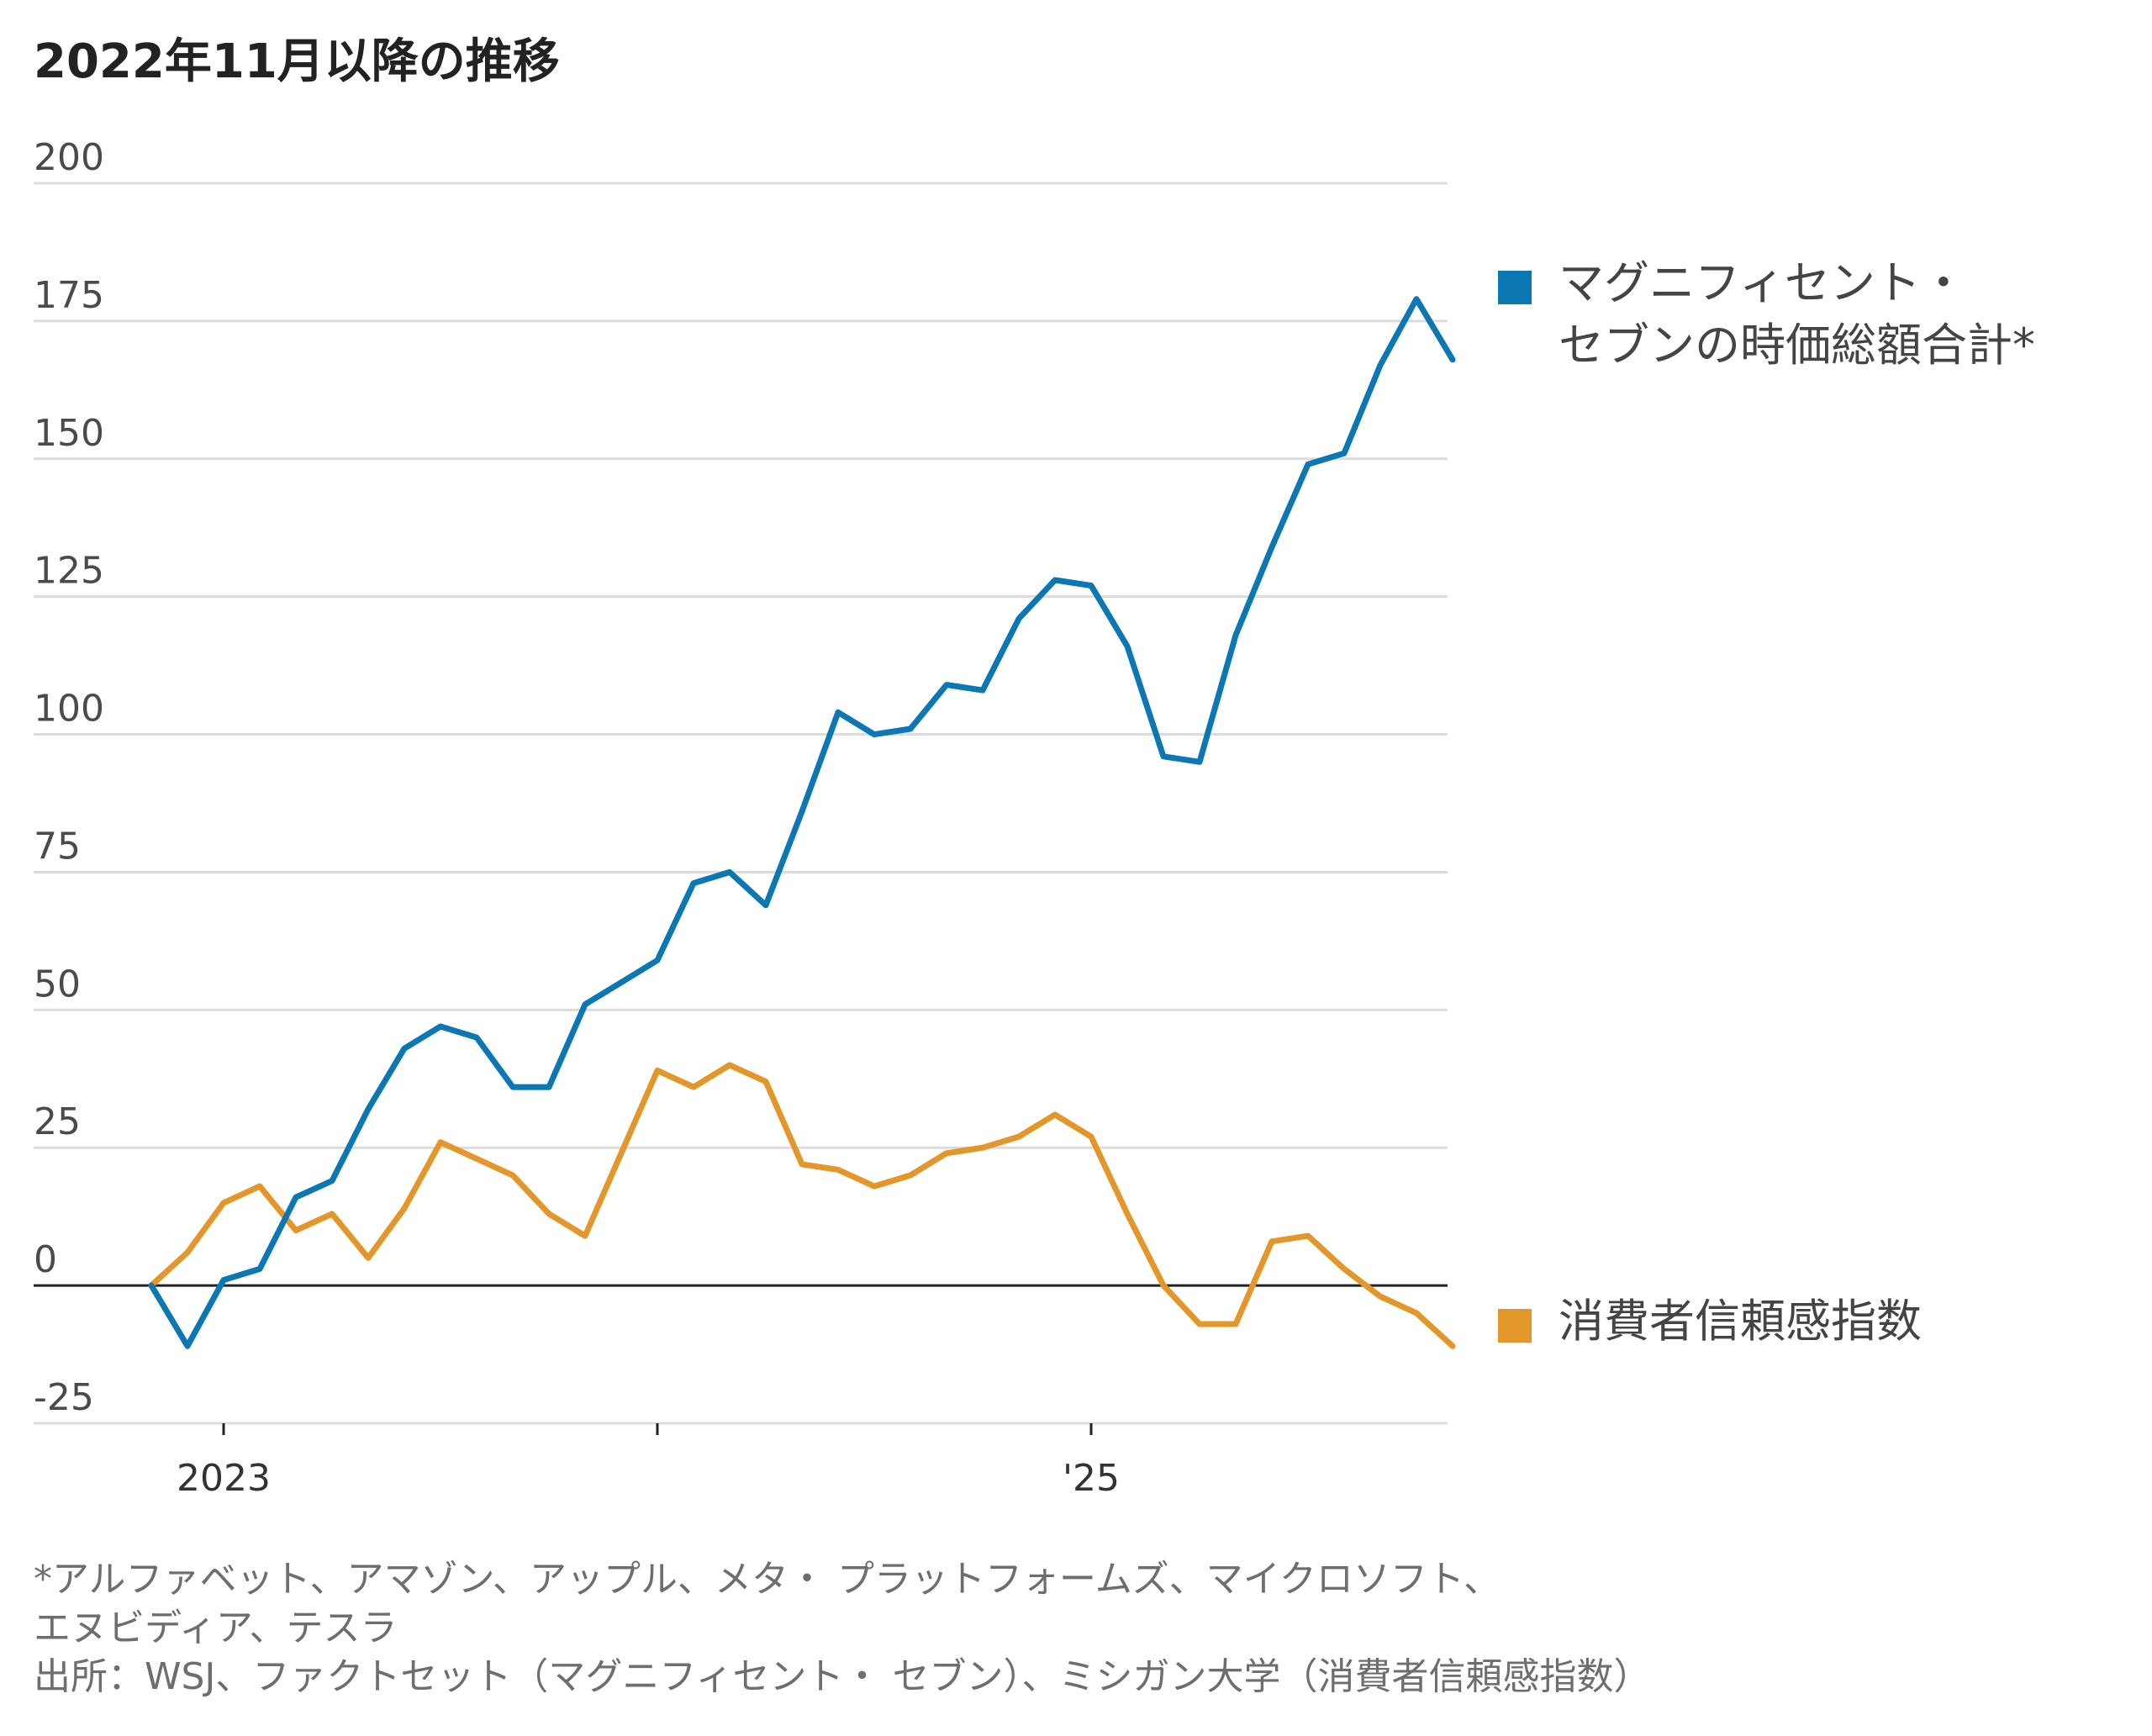  I want to click on y-tick-label: 150, so click(69, 433).